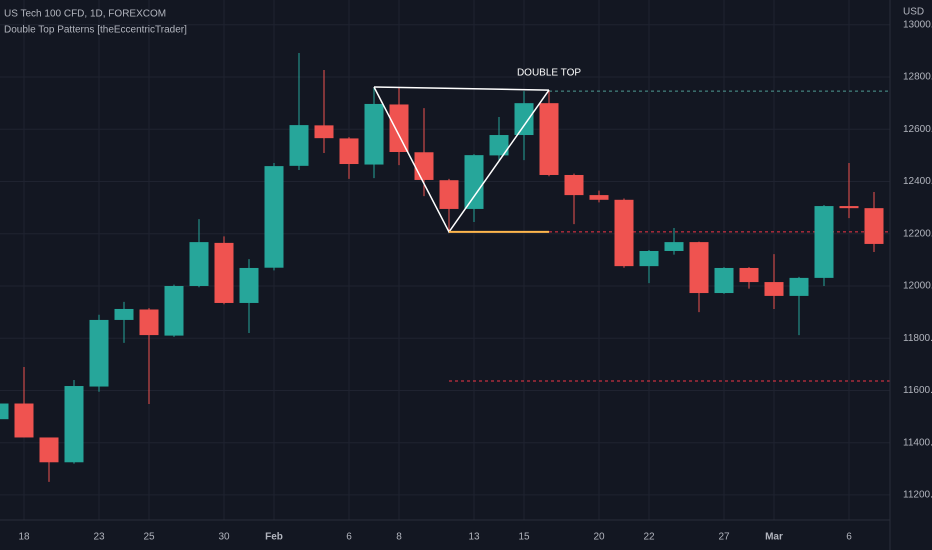 The height and width of the screenshot is (550, 932). What do you see at coordinates (917, 181) in the screenshot?
I see `y-tick-label: 12400.0` at bounding box center [917, 181].